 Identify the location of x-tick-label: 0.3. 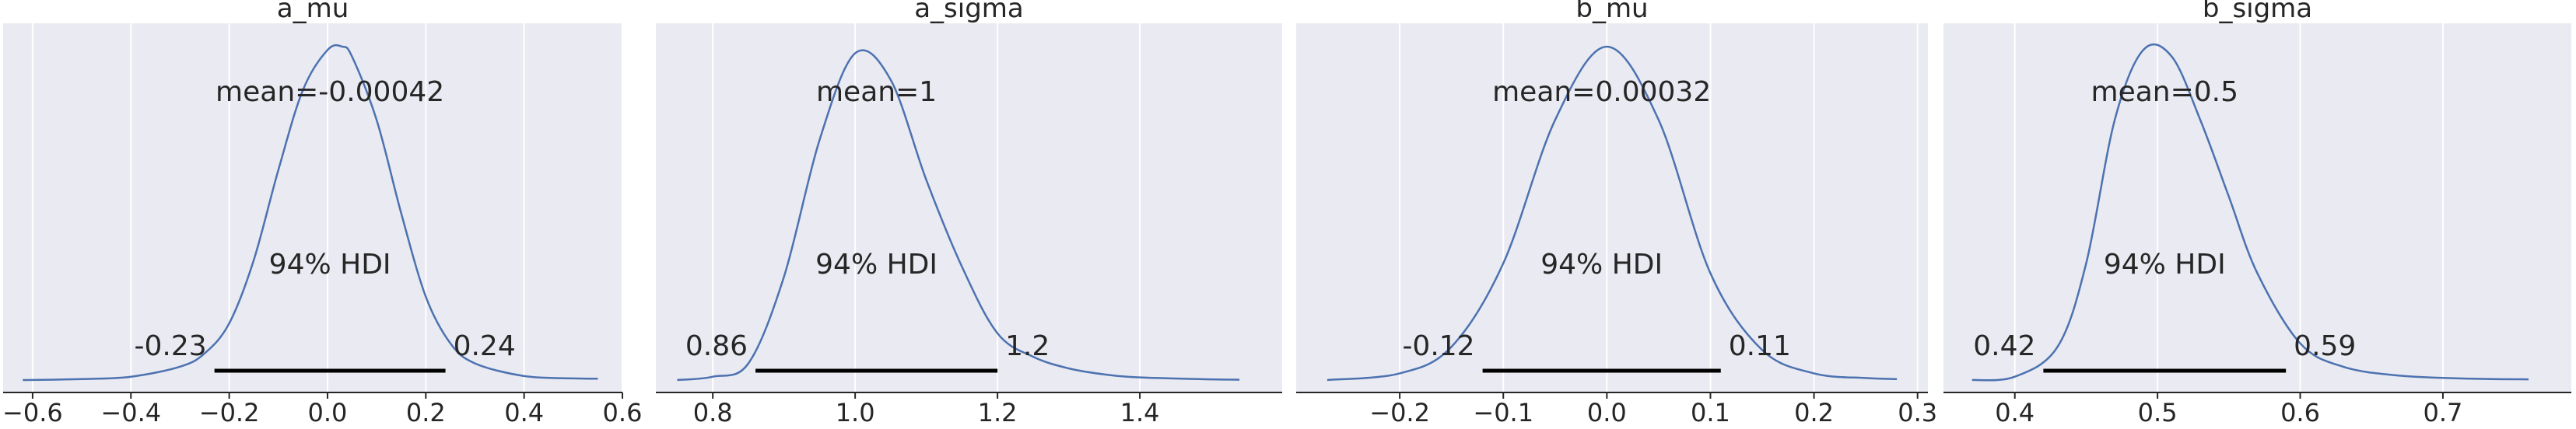
(1918, 412).